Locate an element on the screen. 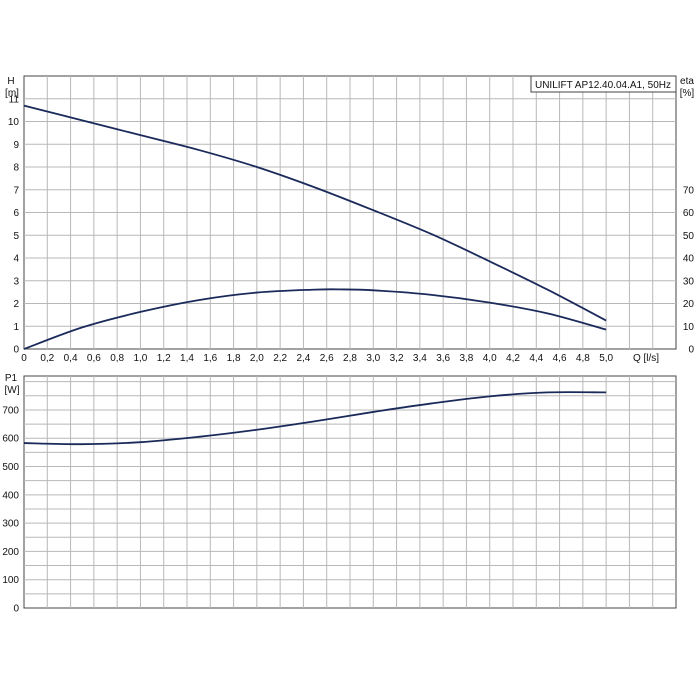 The image size is (700, 700). top-x-tick-label: 4,2 is located at coordinates (513, 358).